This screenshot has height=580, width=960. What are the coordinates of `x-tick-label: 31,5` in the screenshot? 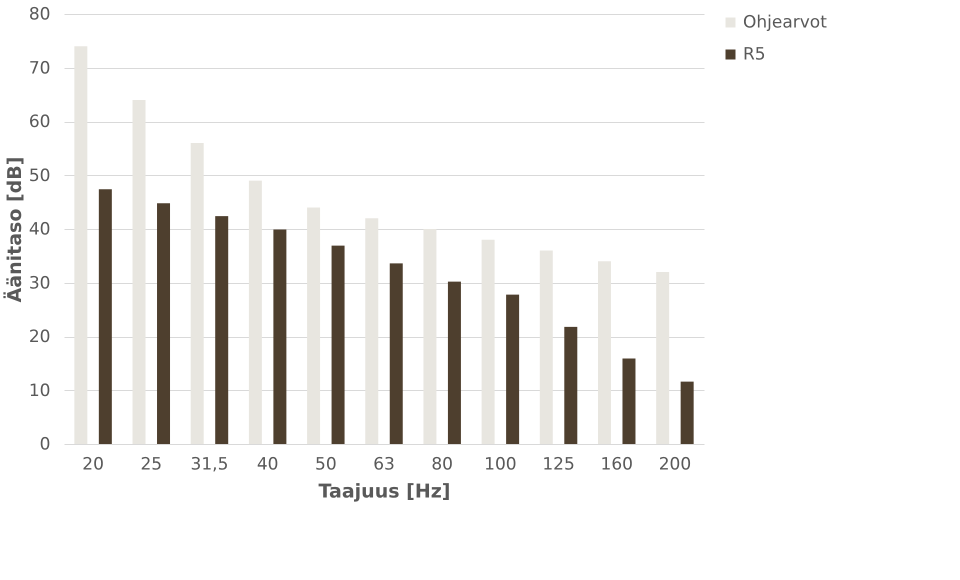 It's located at (209, 464).